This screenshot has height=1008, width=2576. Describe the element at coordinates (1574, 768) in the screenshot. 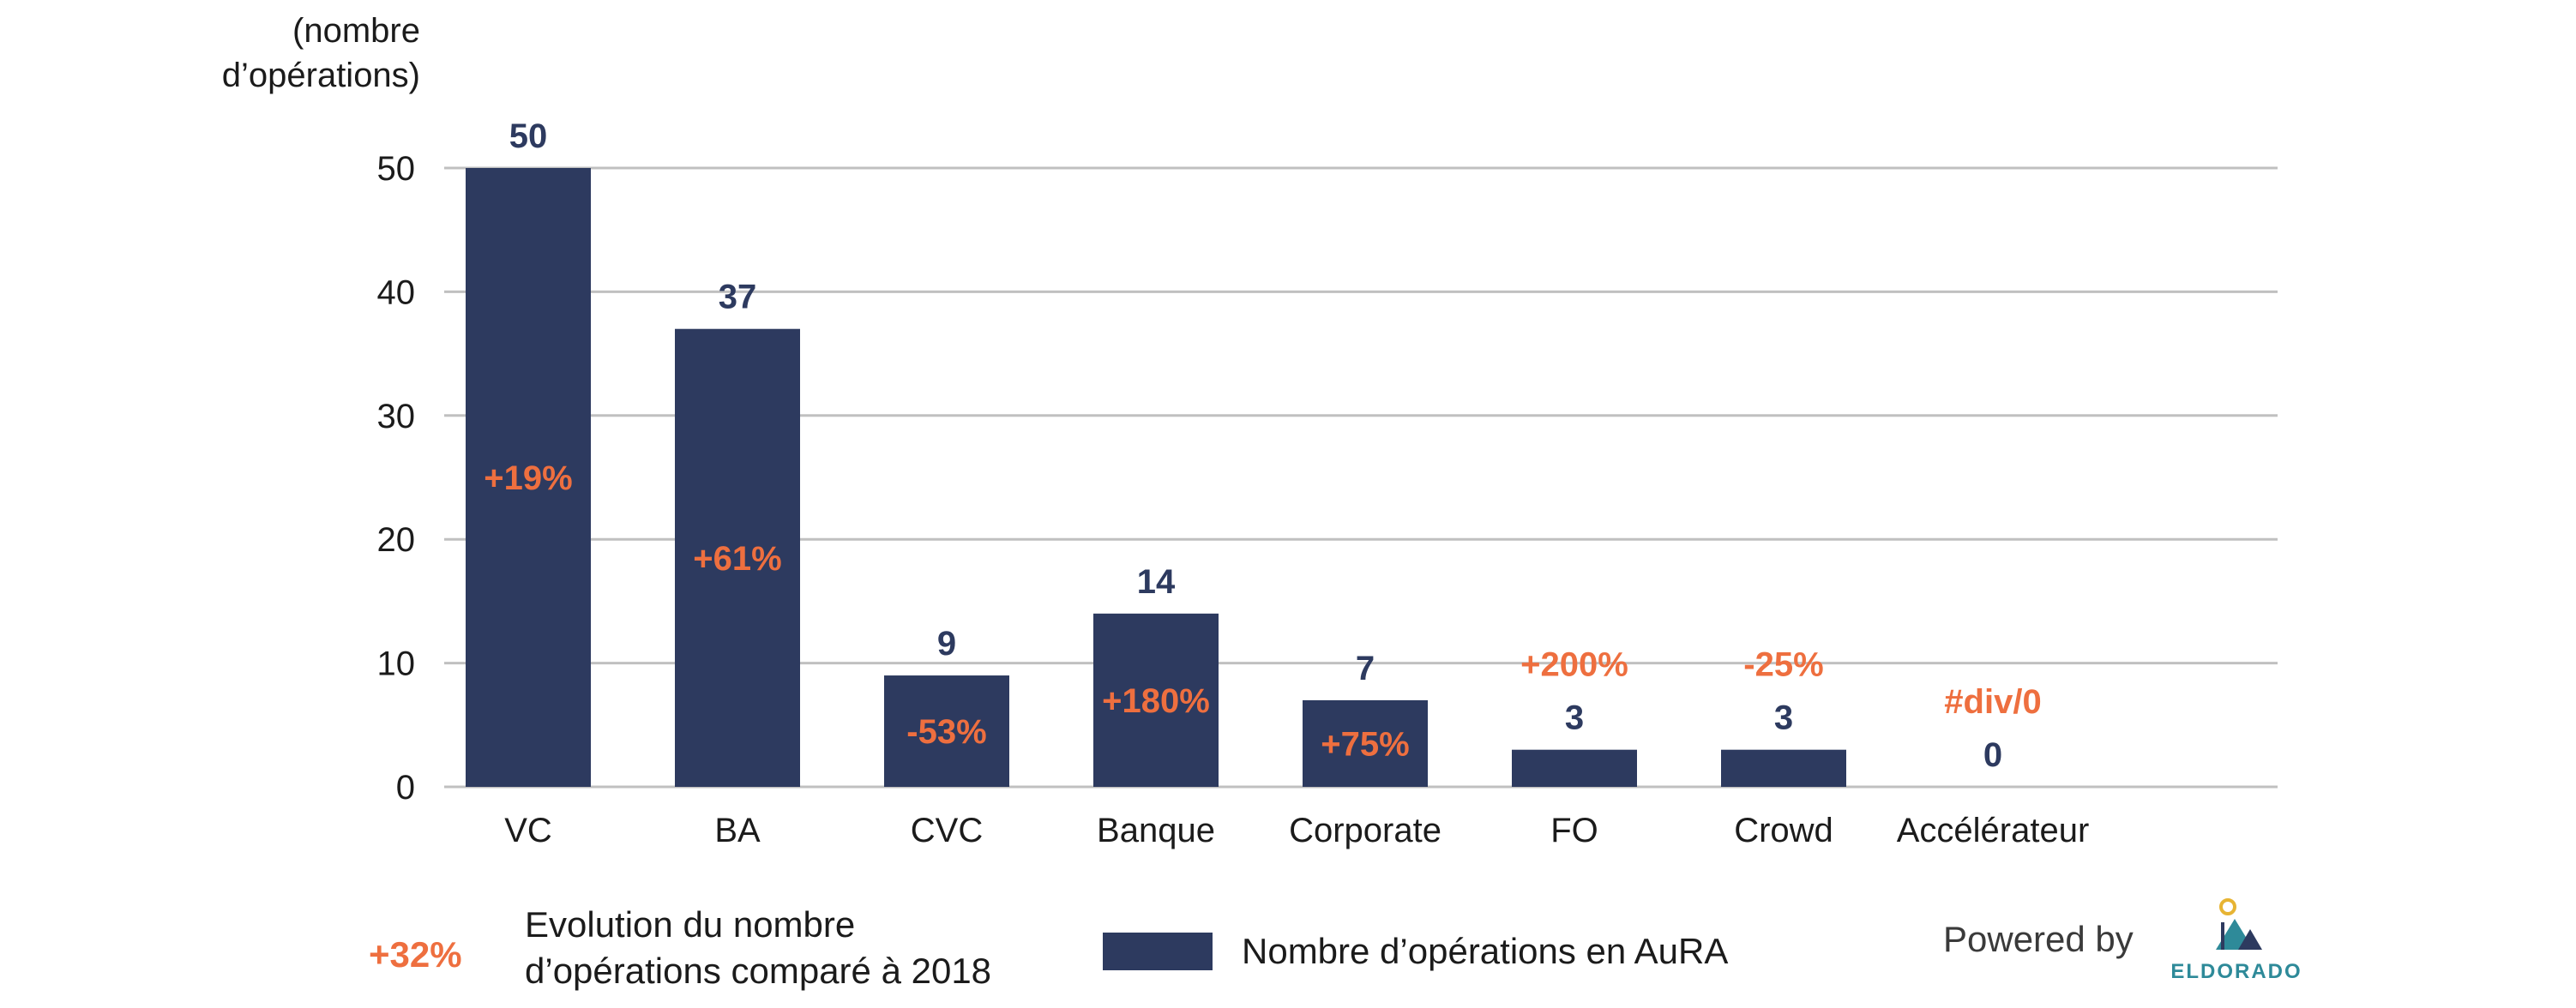

I see `bar-fo` at that location.